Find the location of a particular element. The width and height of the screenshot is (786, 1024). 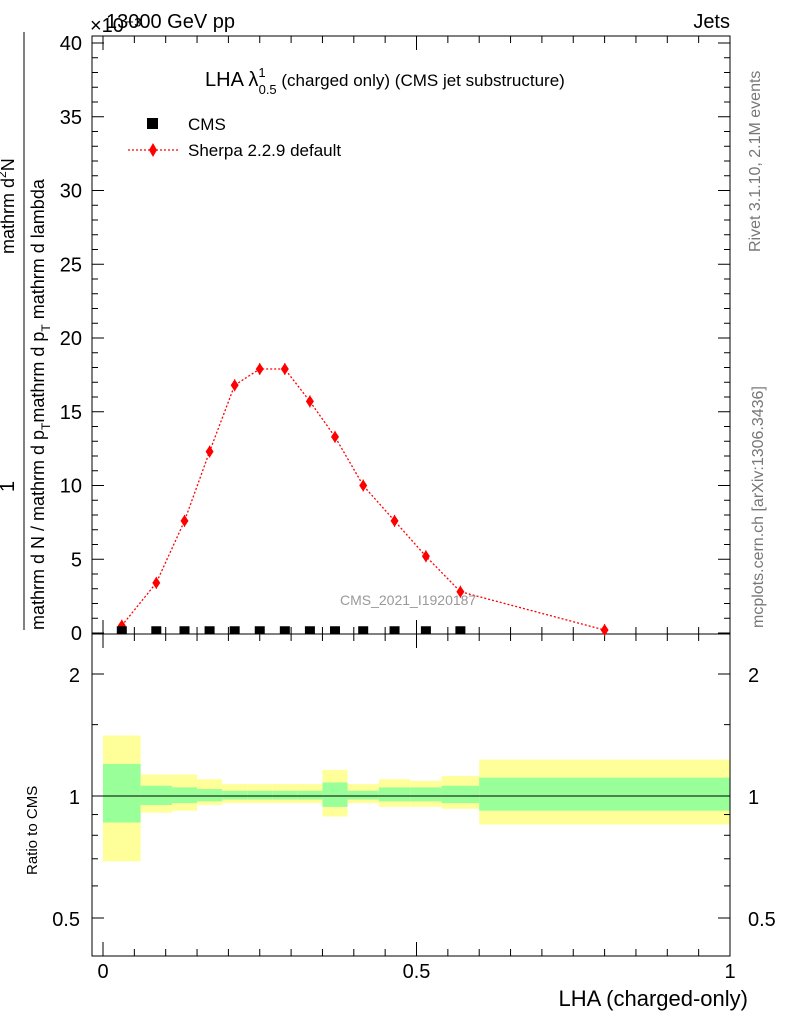

ratio-bands is located at coordinates (416, 798).